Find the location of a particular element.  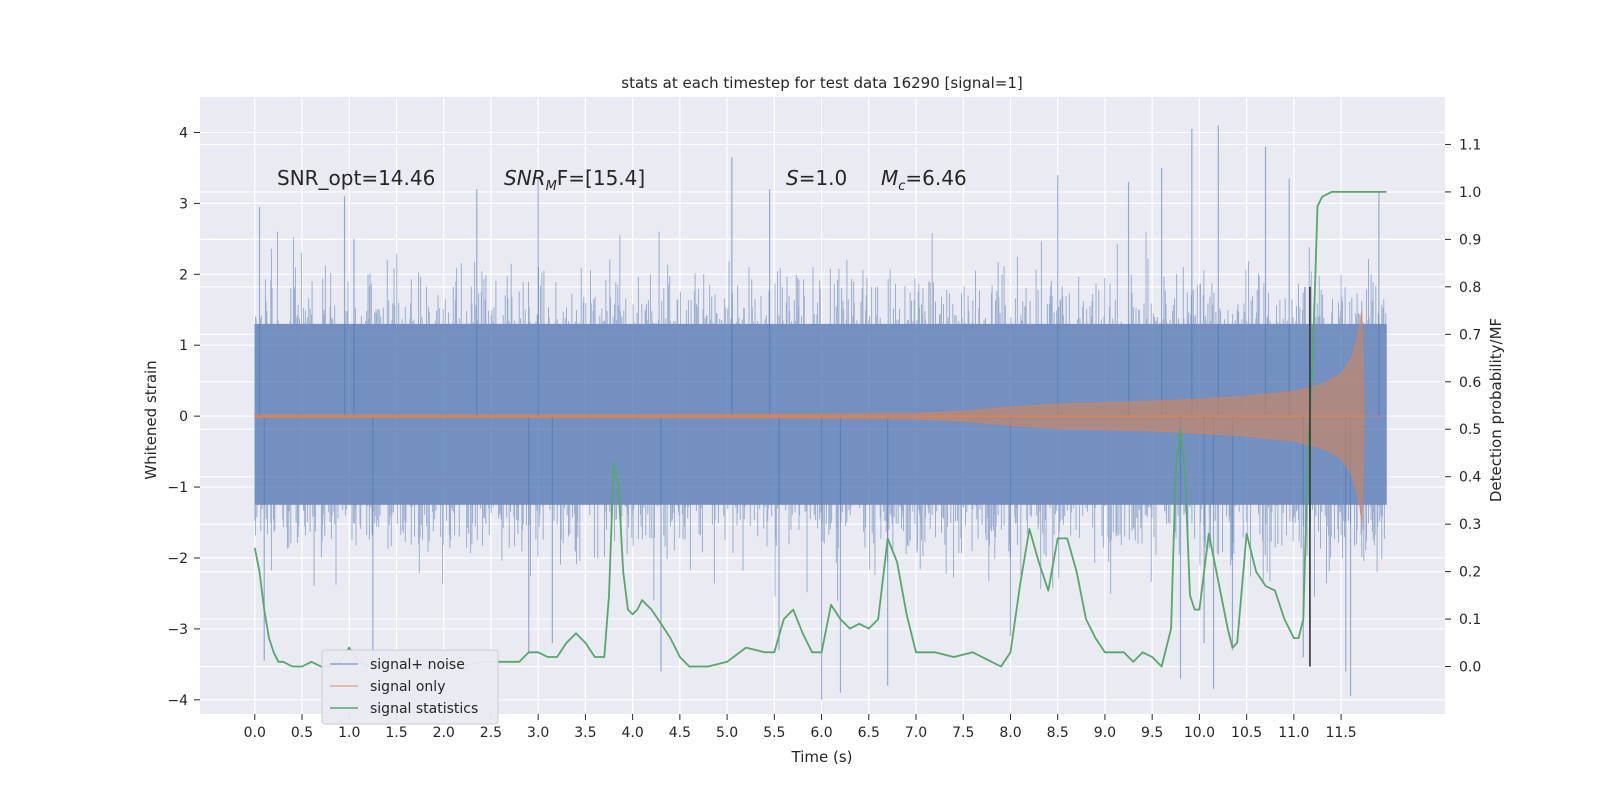

x-tick-label: 5.5 is located at coordinates (774, 733).